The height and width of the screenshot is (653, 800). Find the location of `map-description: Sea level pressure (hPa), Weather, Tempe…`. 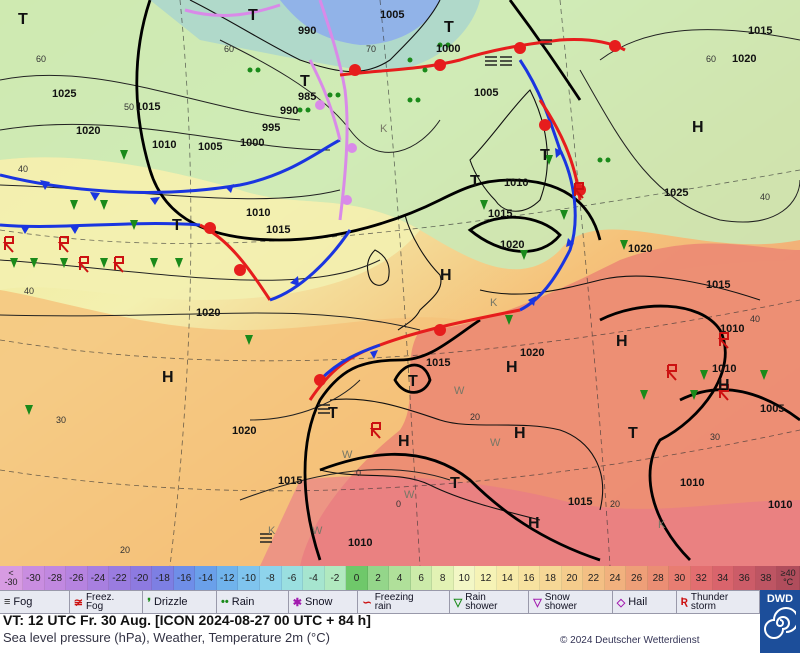

map-description: Sea level pressure (hPa), Weather, Tempe… is located at coordinates (166, 637).